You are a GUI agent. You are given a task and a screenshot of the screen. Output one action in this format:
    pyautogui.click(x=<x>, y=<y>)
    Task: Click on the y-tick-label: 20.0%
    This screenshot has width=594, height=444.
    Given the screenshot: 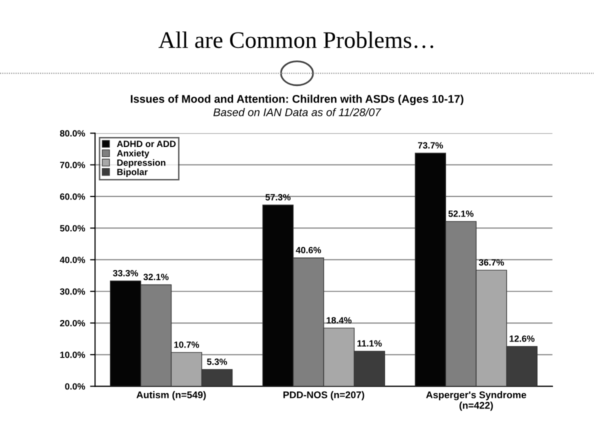 What is the action you would take?
    pyautogui.click(x=73, y=323)
    